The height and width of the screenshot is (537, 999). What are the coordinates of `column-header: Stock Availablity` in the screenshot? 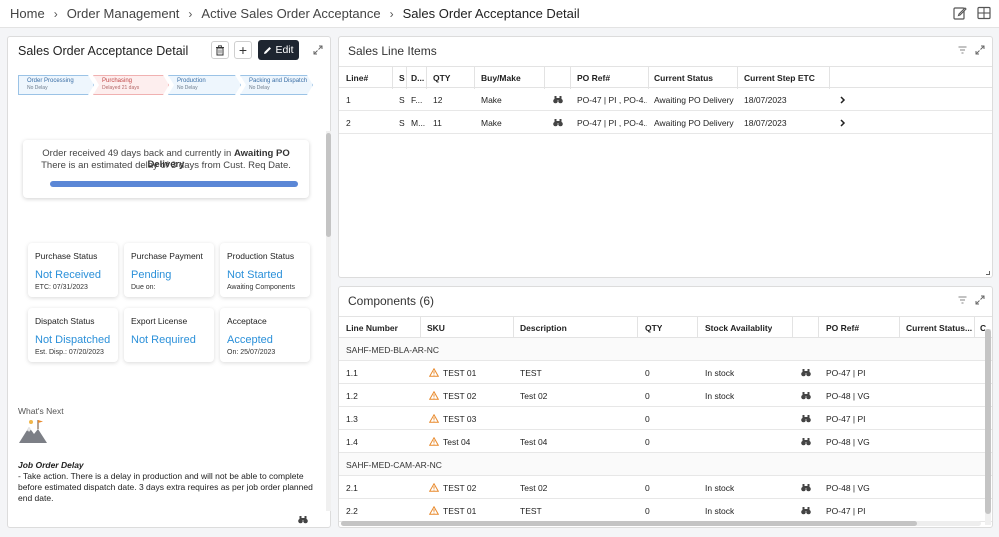 It's located at (739, 328).